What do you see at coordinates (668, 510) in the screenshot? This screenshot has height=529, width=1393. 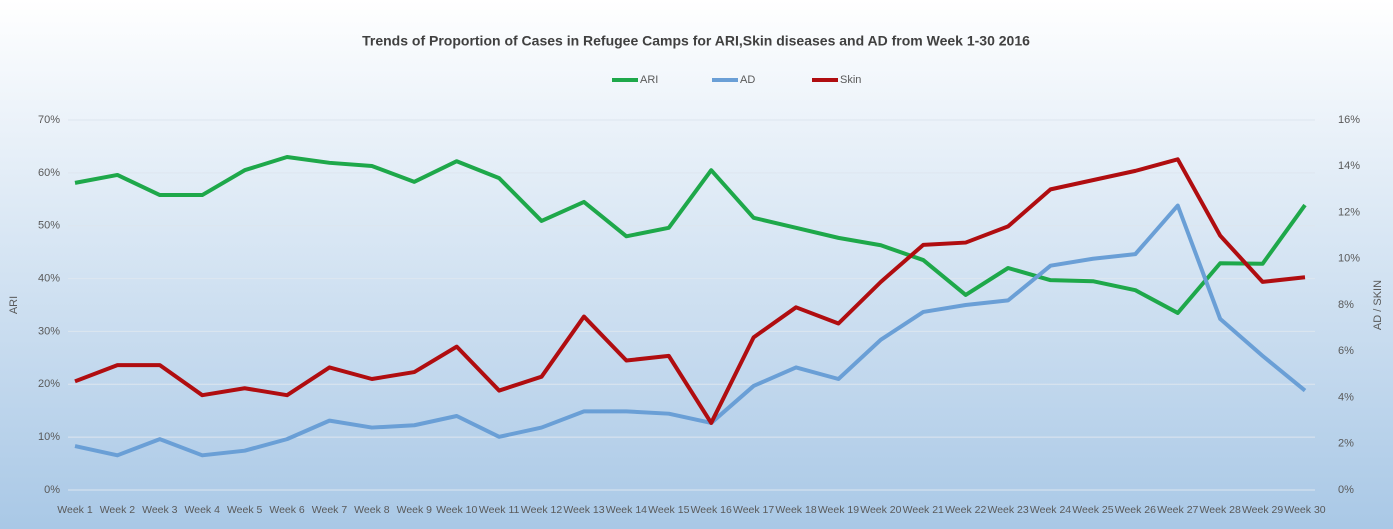 I see `x-tick-label: Week 15` at bounding box center [668, 510].